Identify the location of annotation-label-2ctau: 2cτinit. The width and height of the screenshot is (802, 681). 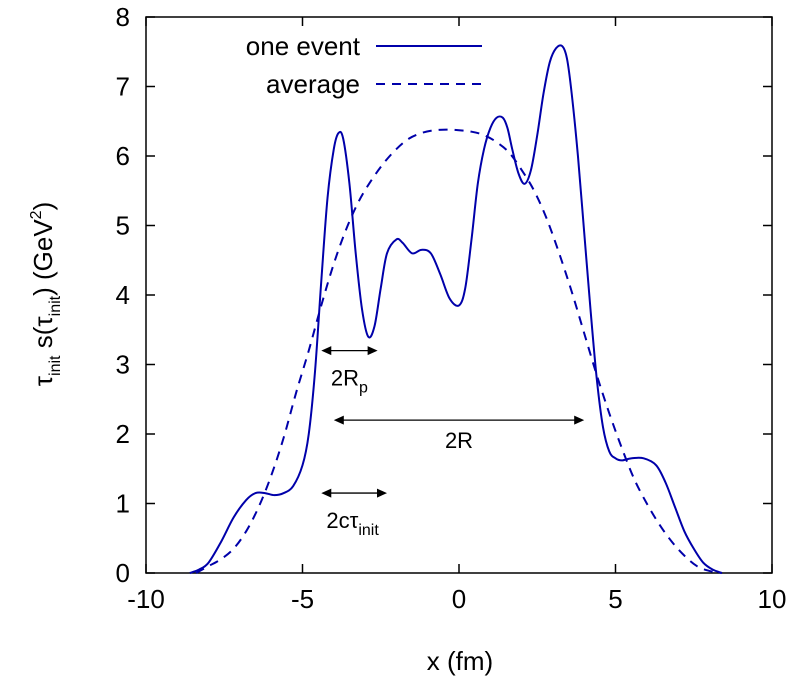
(352, 523).